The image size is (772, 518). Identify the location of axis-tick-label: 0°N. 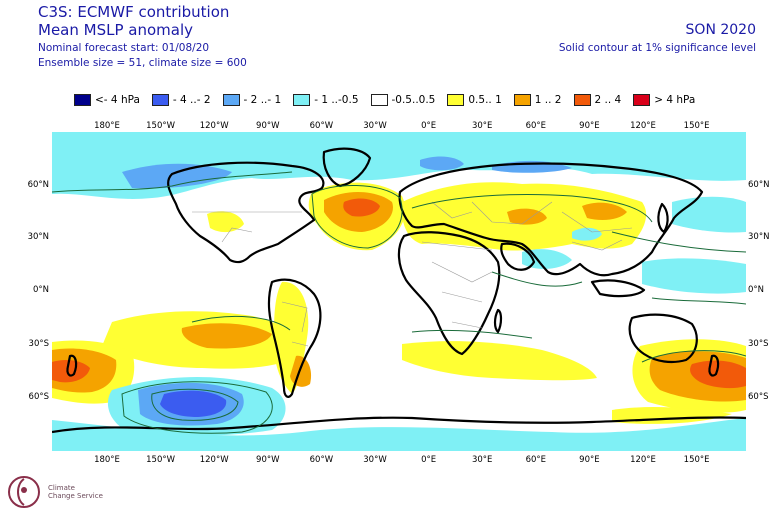
(40, 290).